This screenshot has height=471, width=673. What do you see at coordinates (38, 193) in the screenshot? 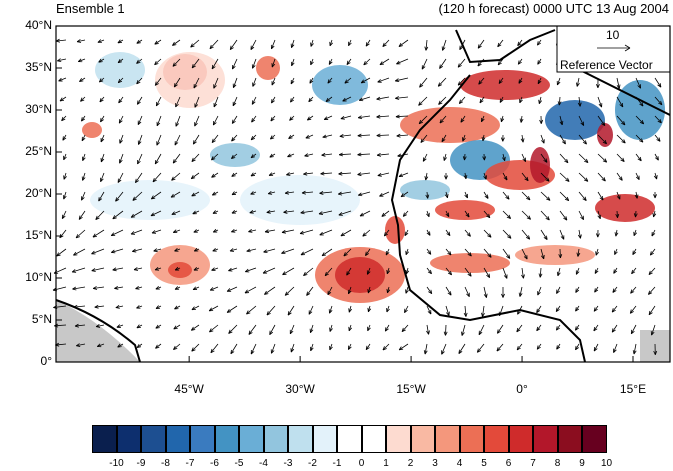
I see `y-tick-label: 20°N` at bounding box center [38, 193].